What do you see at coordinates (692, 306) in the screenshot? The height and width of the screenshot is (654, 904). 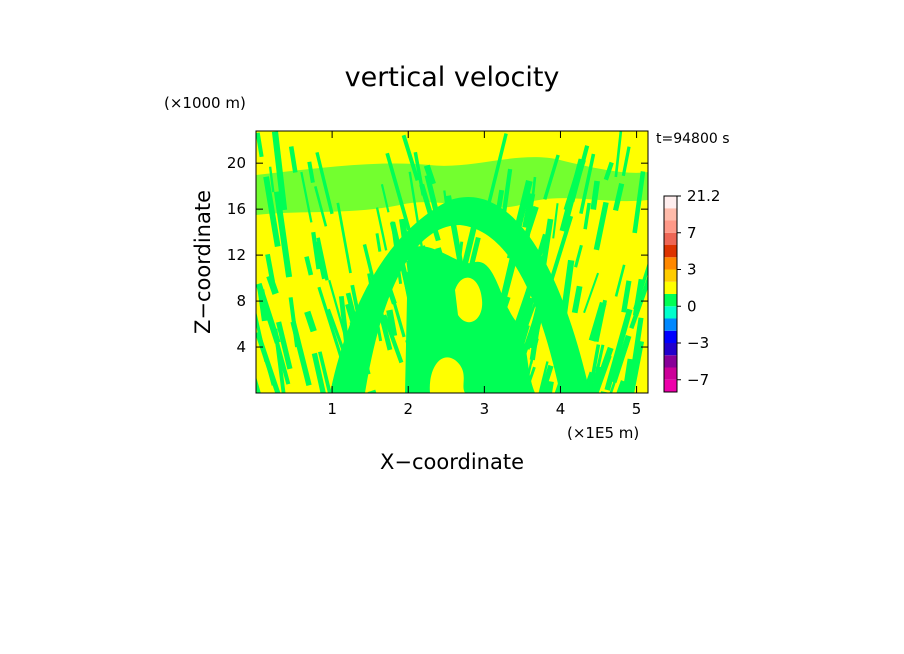 I see `colorbar-tick-label: 0` at bounding box center [692, 306].